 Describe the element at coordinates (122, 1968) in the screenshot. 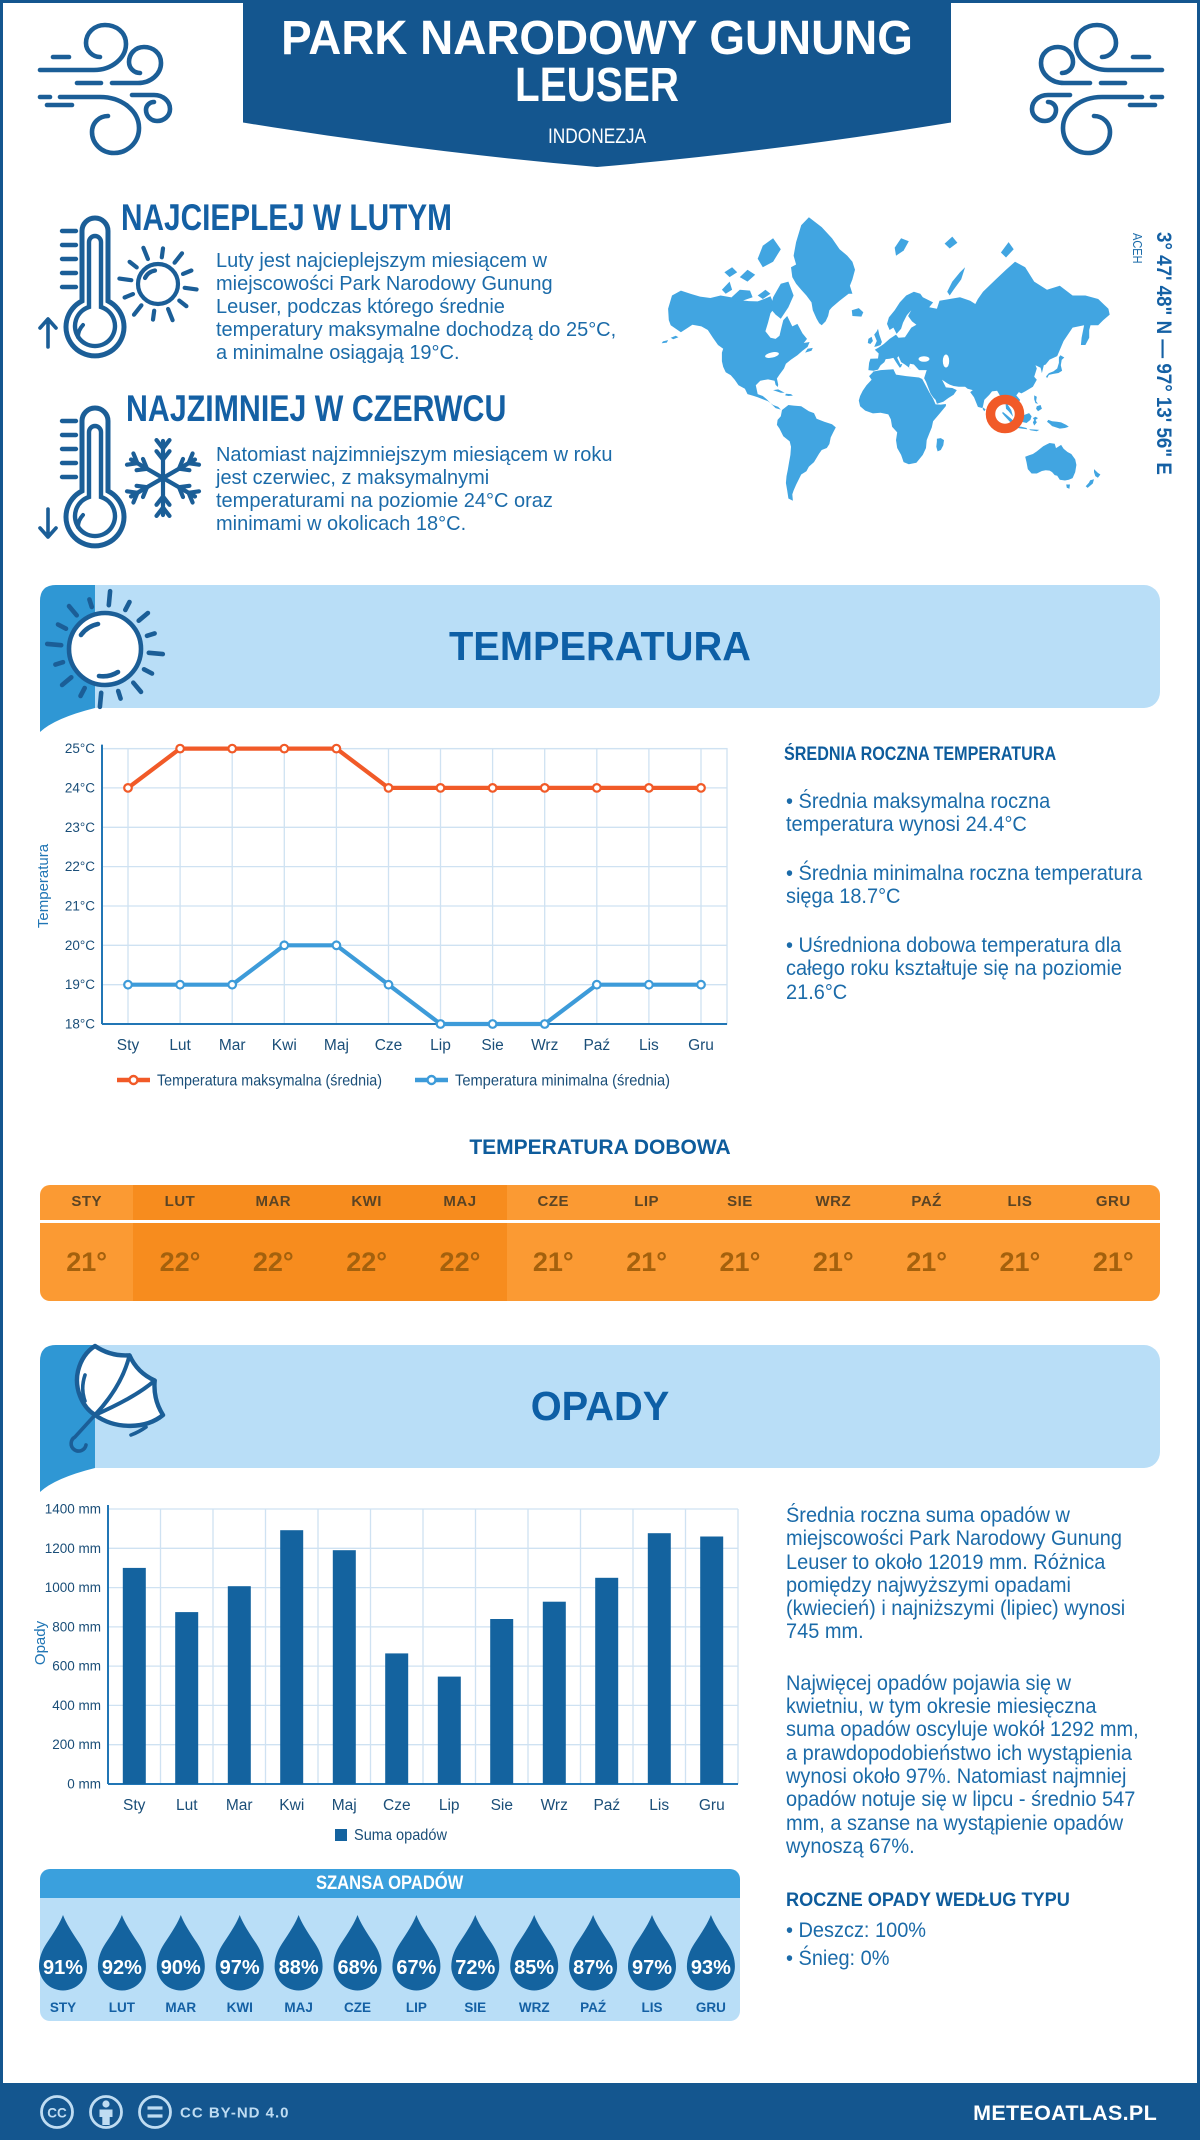

I see `svg-text: 92%` at that location.